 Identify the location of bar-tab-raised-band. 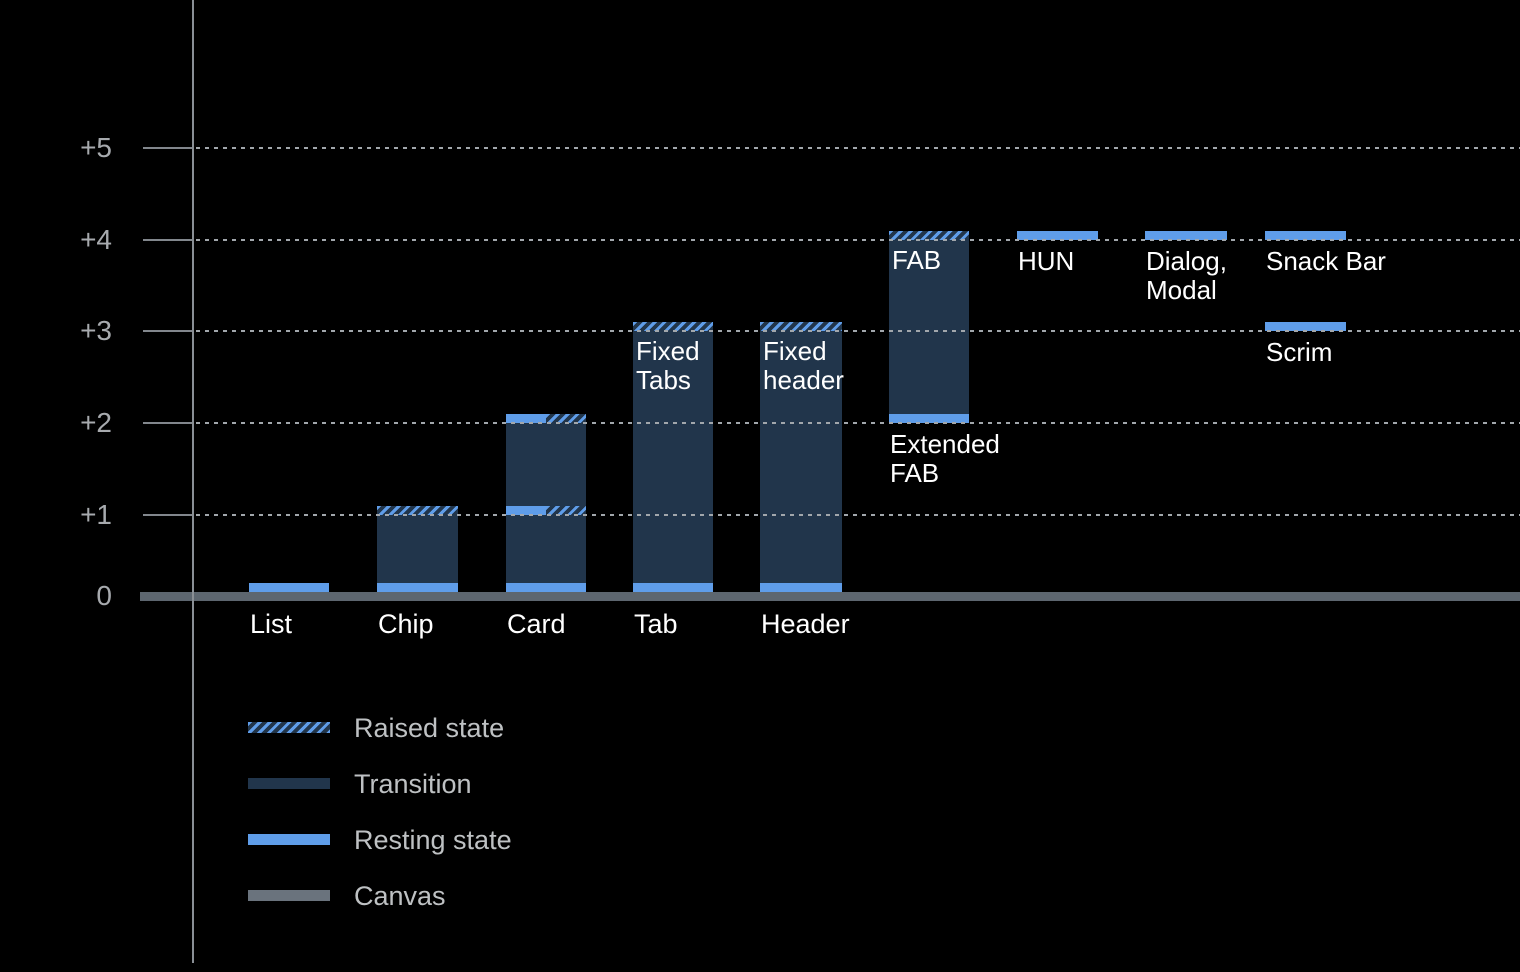
(673, 326).